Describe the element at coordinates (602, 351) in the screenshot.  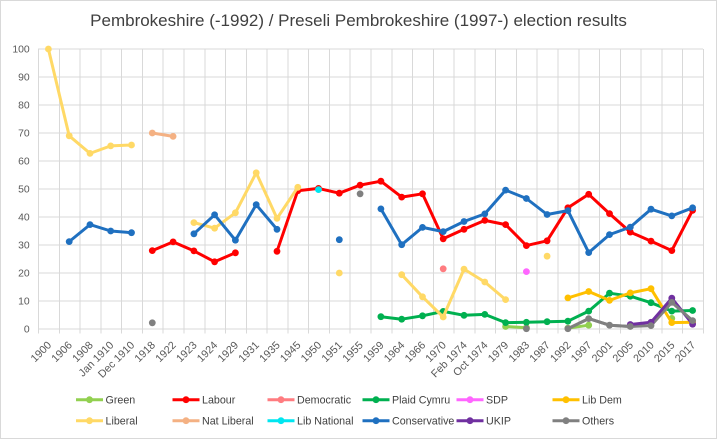
I see `svg-text: 2001` at that location.